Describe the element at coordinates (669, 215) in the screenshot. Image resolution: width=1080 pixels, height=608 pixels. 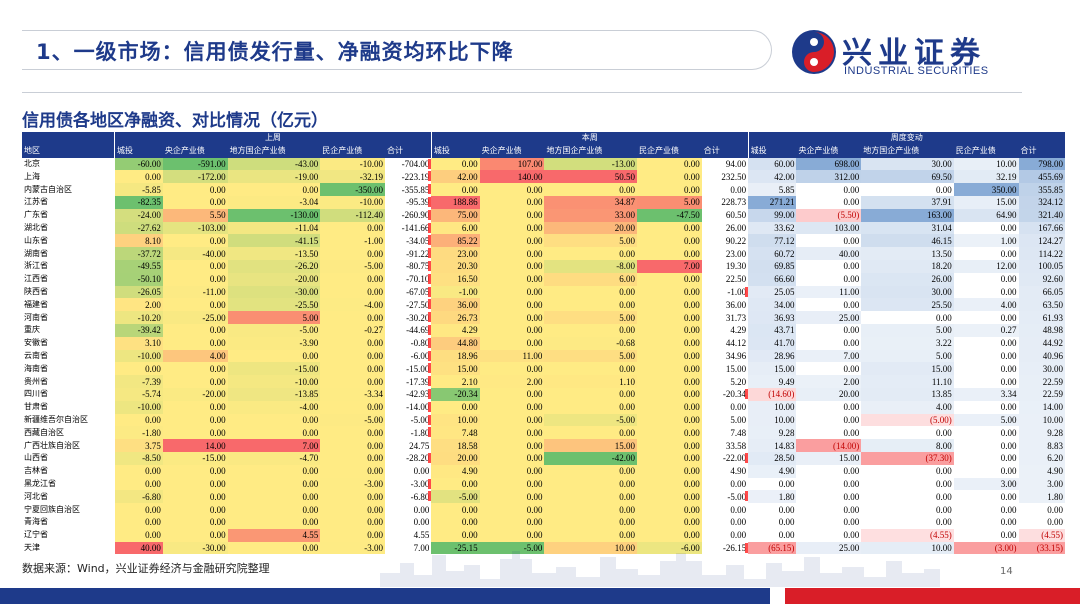
I see `curr-value-cell: -47.50` at that location.